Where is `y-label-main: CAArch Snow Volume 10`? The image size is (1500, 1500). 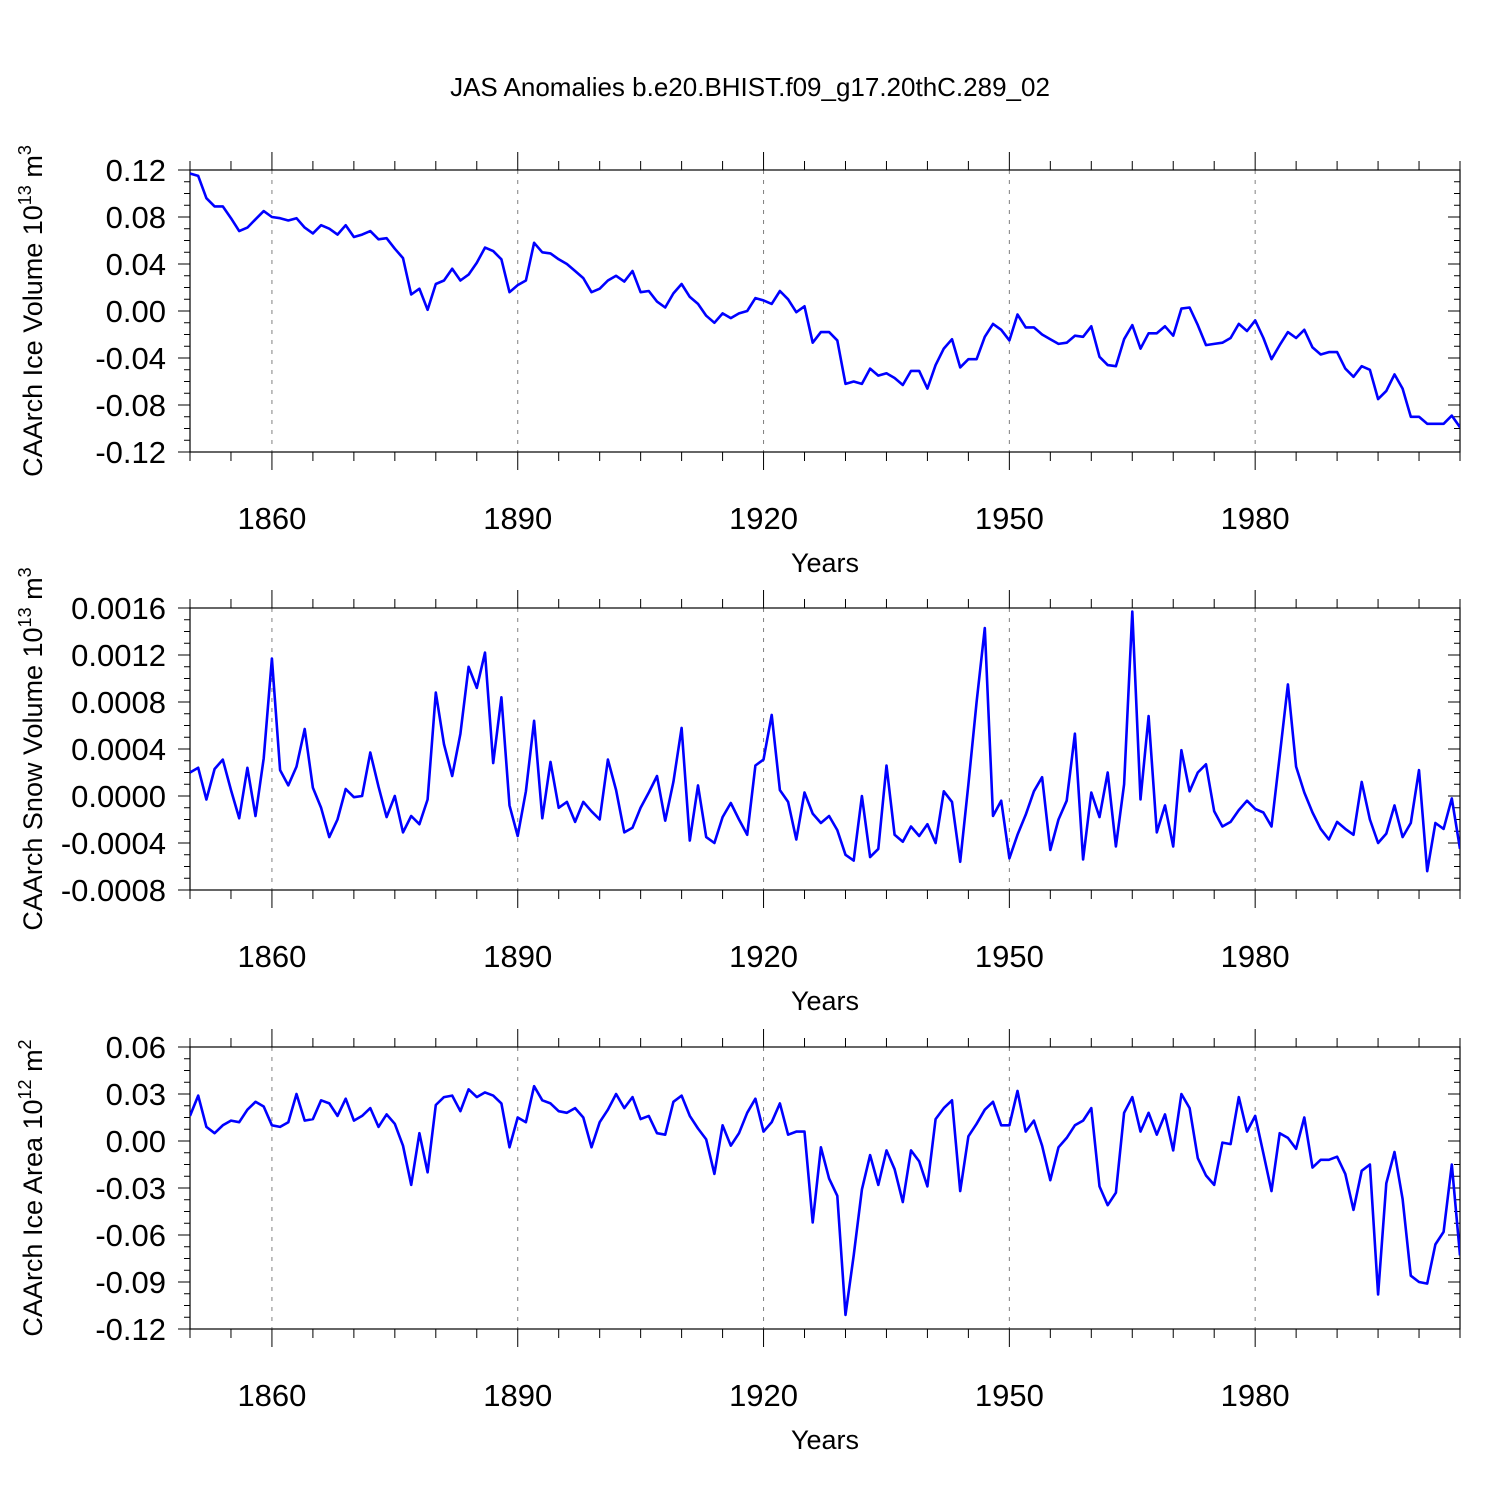 y-label-main: CAArch Snow Volume 10 is located at coordinates (33, 778).